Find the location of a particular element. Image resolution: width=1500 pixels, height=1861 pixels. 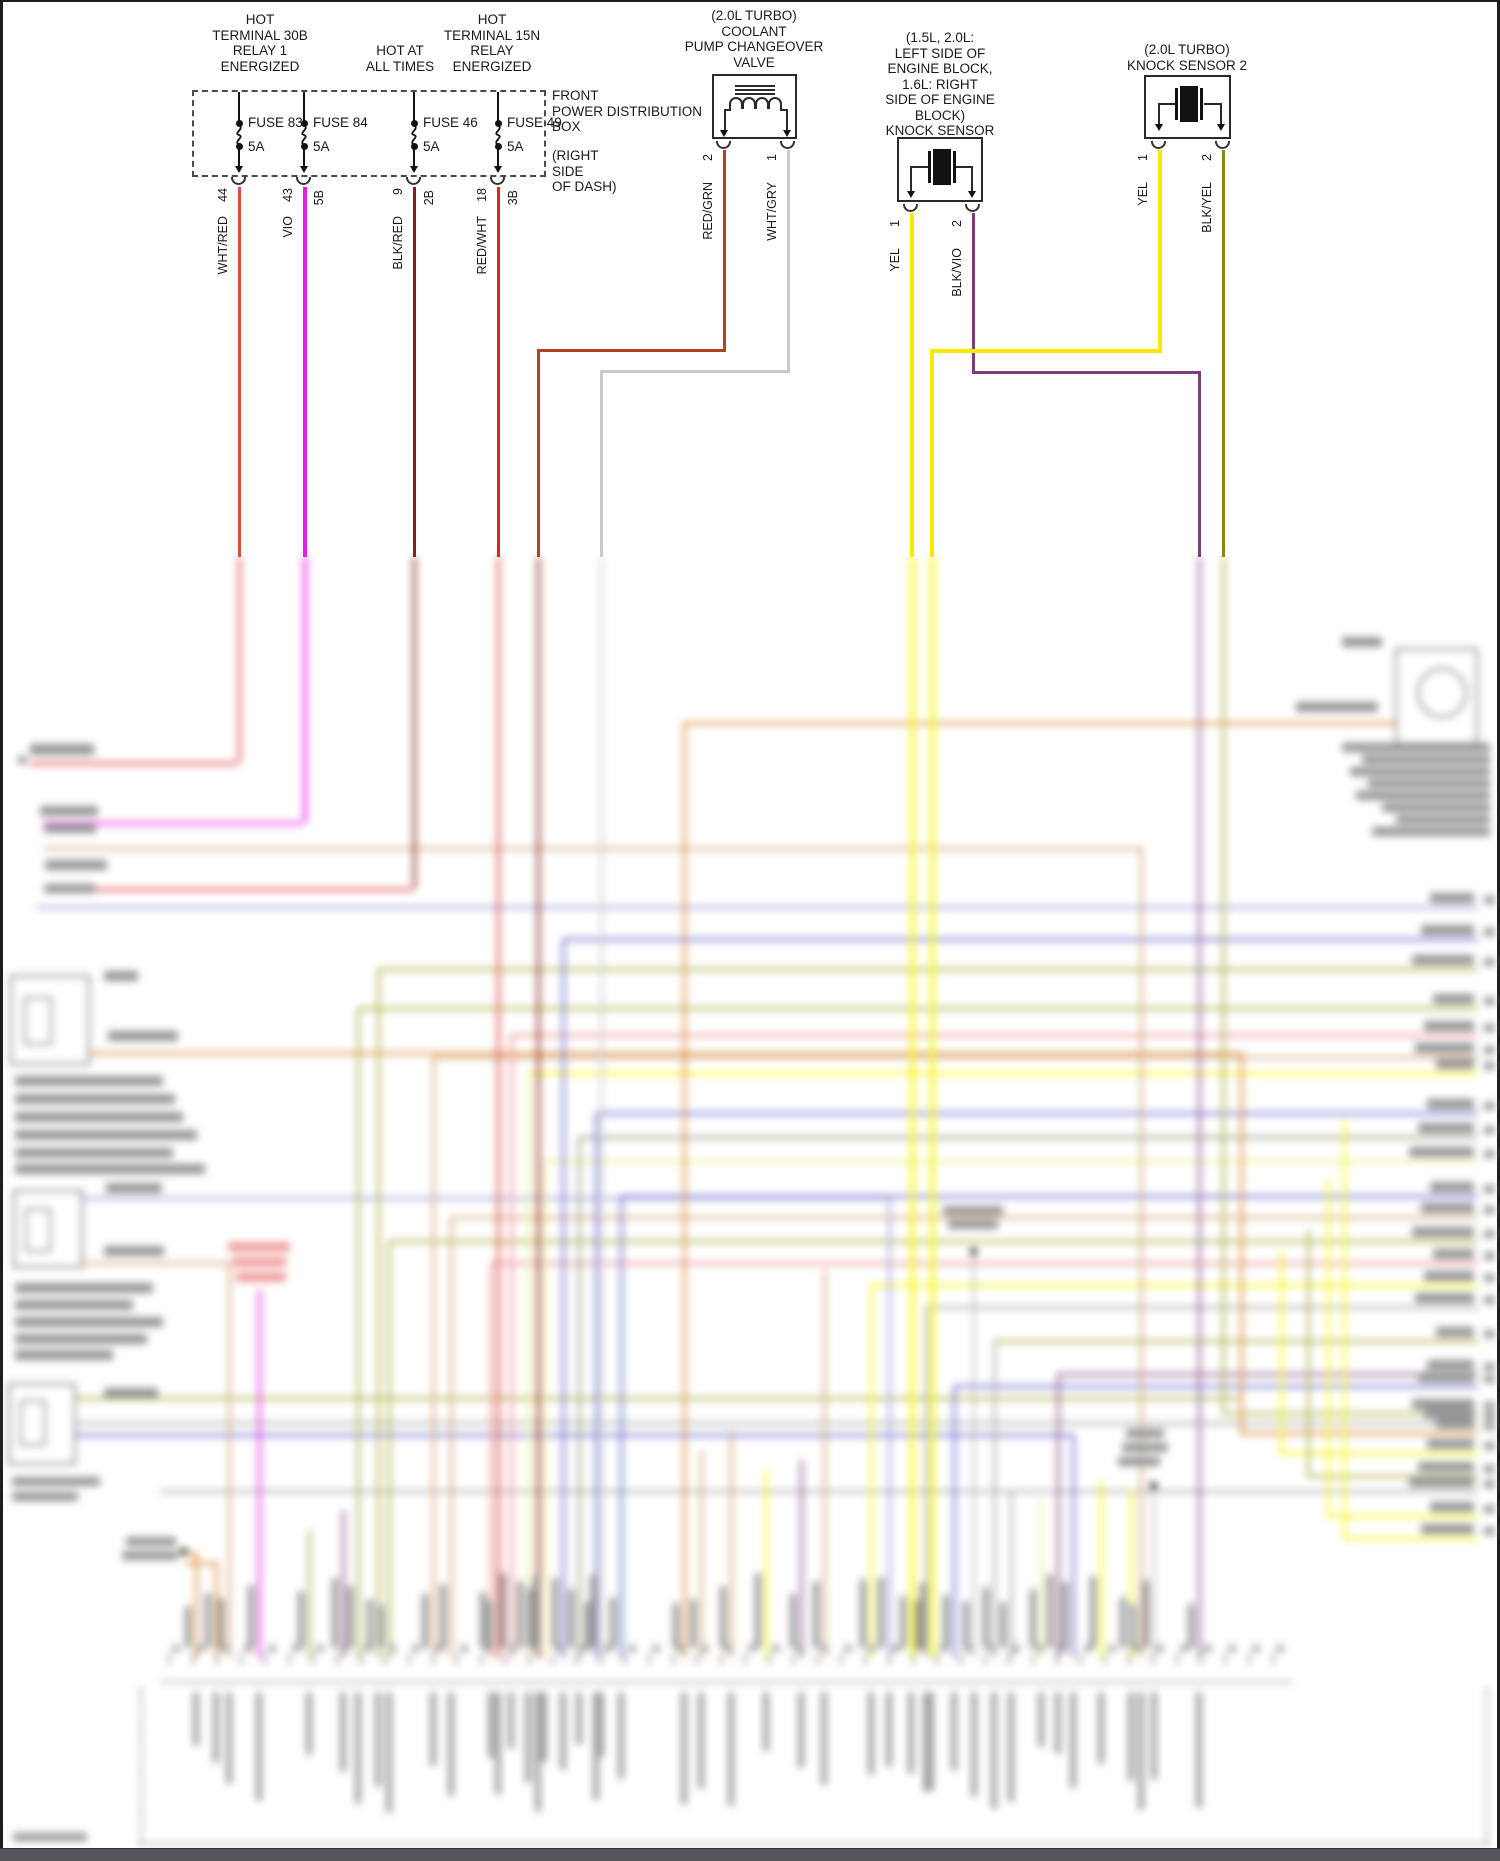

wire-color-label-text: WHT/RED is located at coordinates (223, 245).